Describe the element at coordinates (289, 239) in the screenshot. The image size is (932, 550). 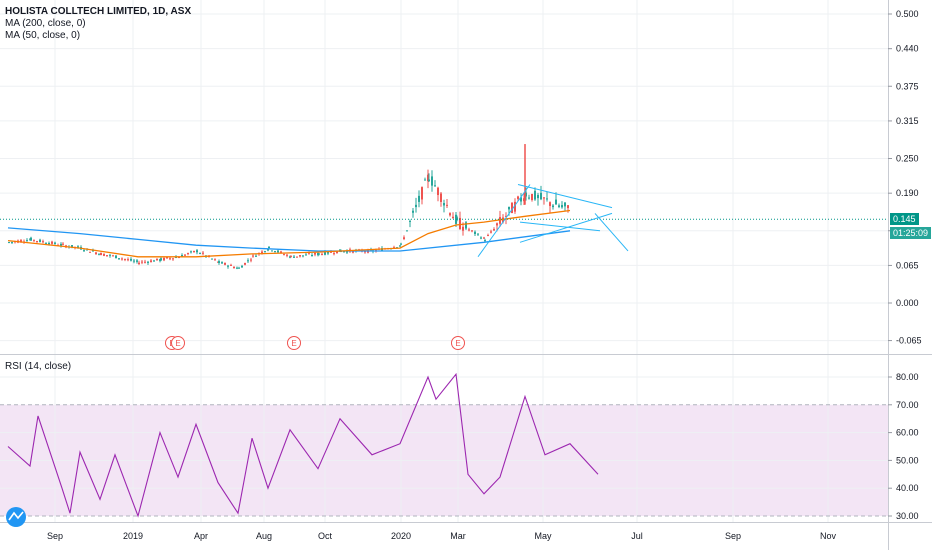
I see `ma200-line` at that location.